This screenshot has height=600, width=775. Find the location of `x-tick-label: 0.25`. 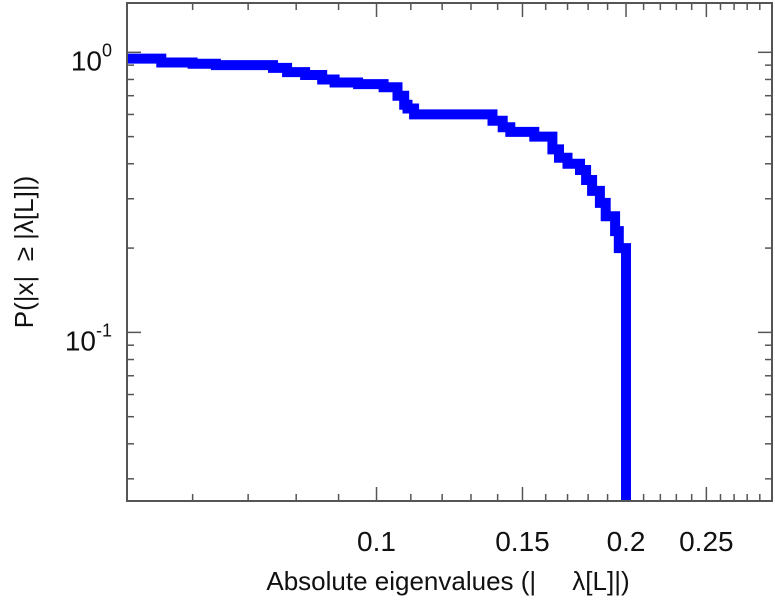

x-tick-label: 0.25 is located at coordinates (706, 541).